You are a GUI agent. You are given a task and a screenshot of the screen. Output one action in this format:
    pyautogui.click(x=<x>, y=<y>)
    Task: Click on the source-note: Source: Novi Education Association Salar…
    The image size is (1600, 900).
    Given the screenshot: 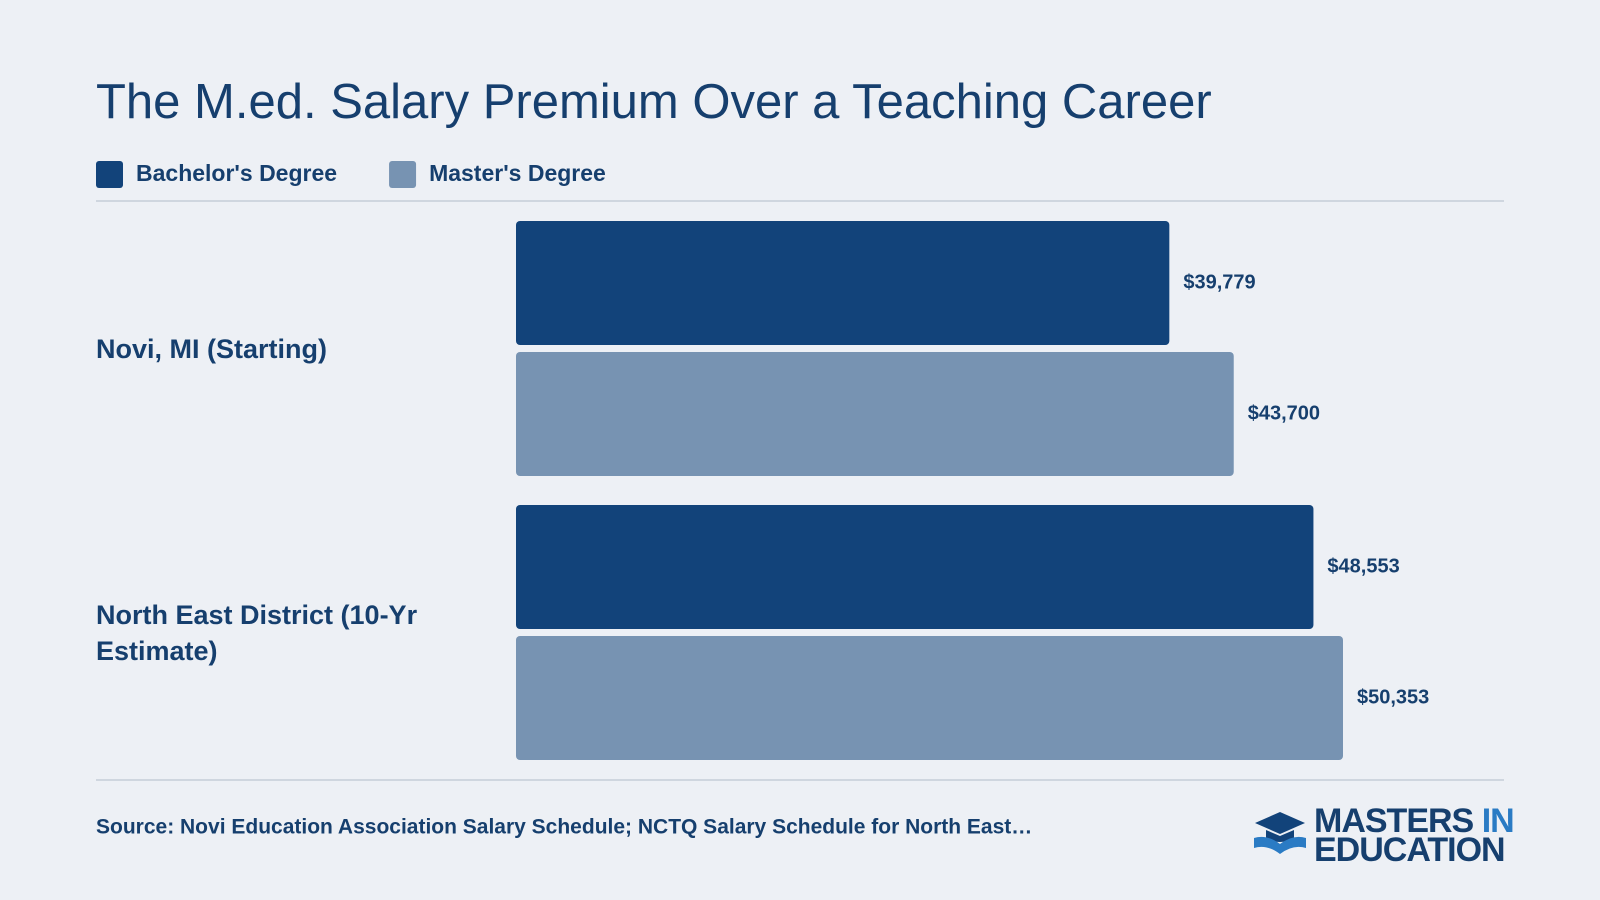 What is the action you would take?
    pyautogui.click(x=564, y=827)
    